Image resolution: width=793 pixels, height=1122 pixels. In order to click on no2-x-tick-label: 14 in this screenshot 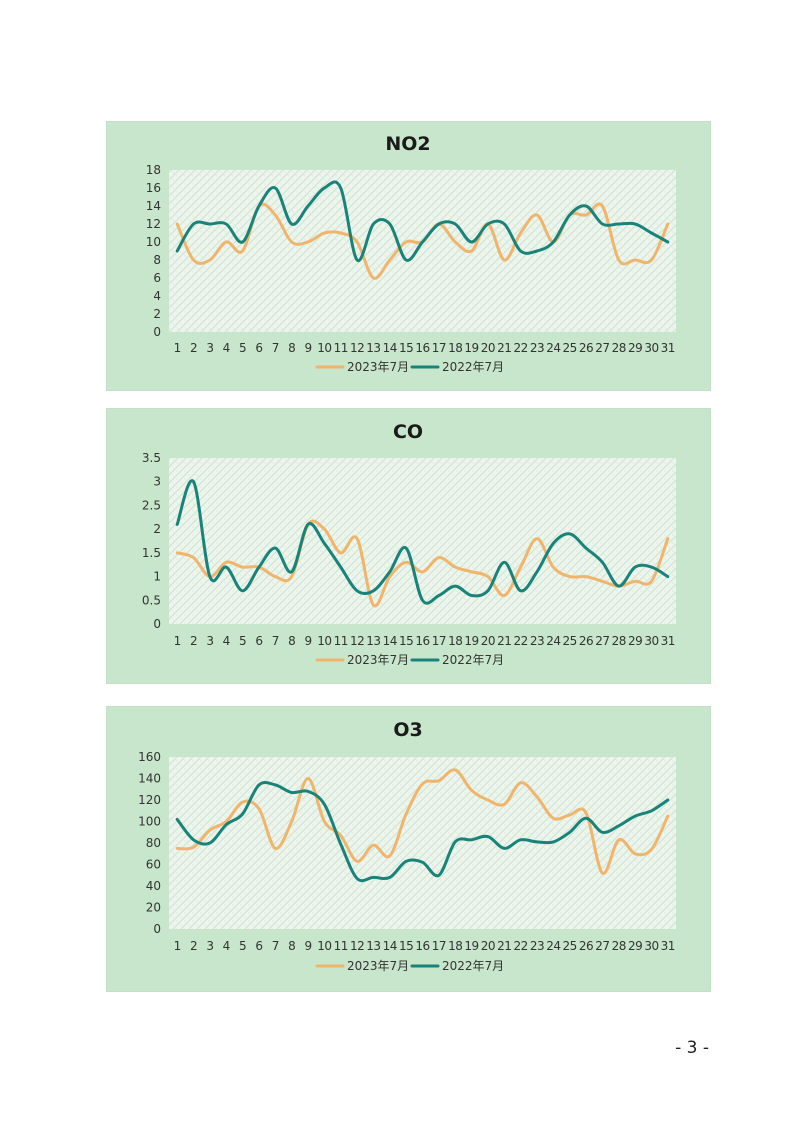, I will do `click(390, 348)`.